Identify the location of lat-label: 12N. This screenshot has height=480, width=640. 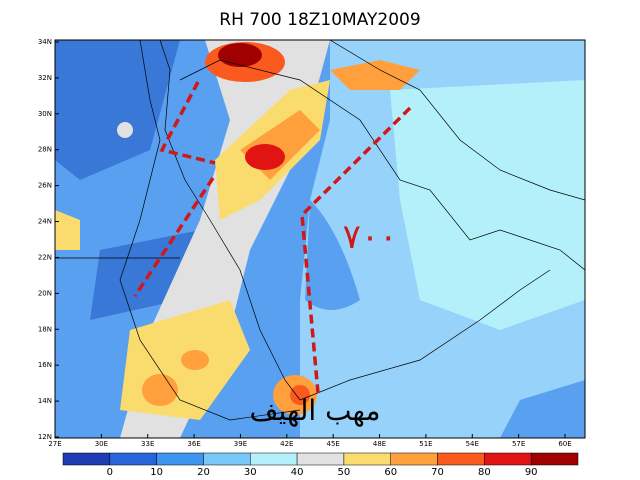
(45, 437).